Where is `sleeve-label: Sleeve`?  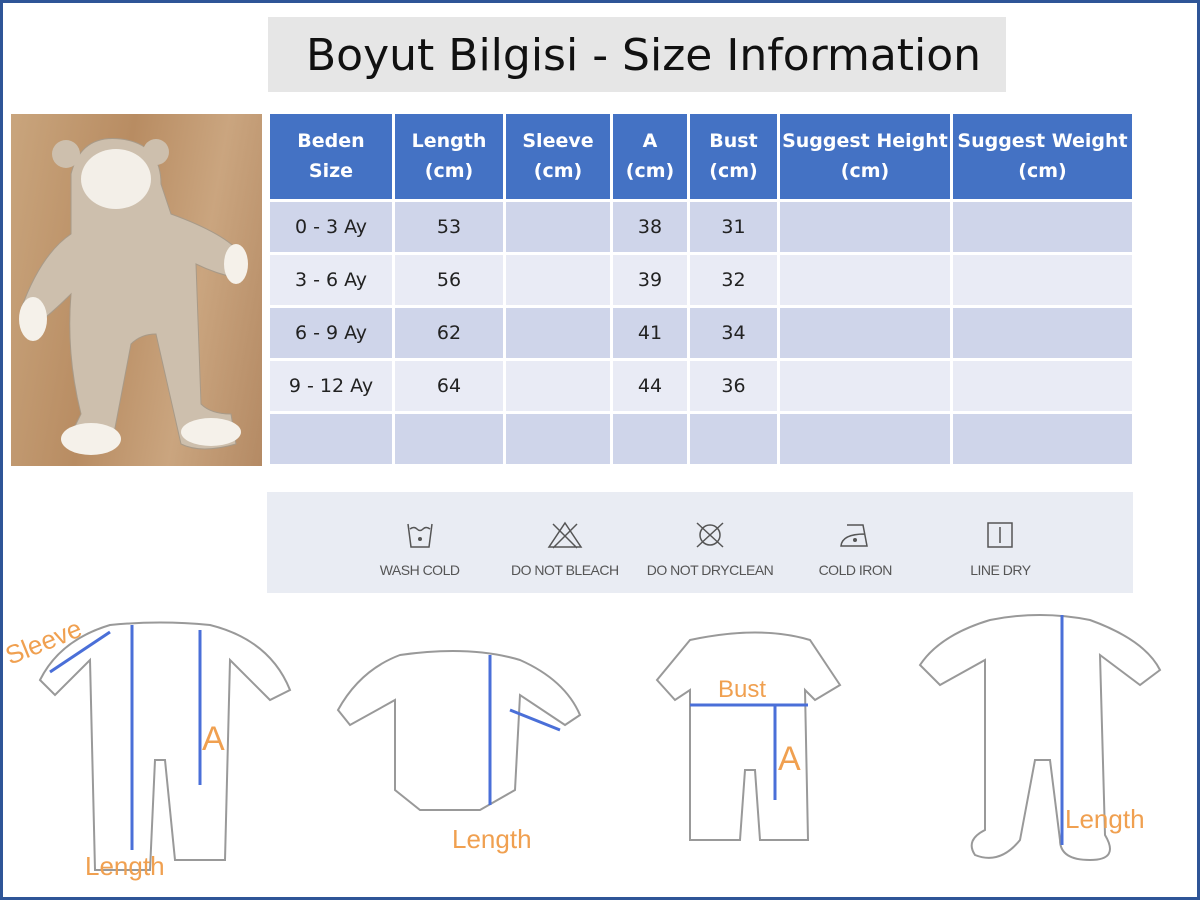
sleeve-label: Sleeve is located at coordinates (43, 642).